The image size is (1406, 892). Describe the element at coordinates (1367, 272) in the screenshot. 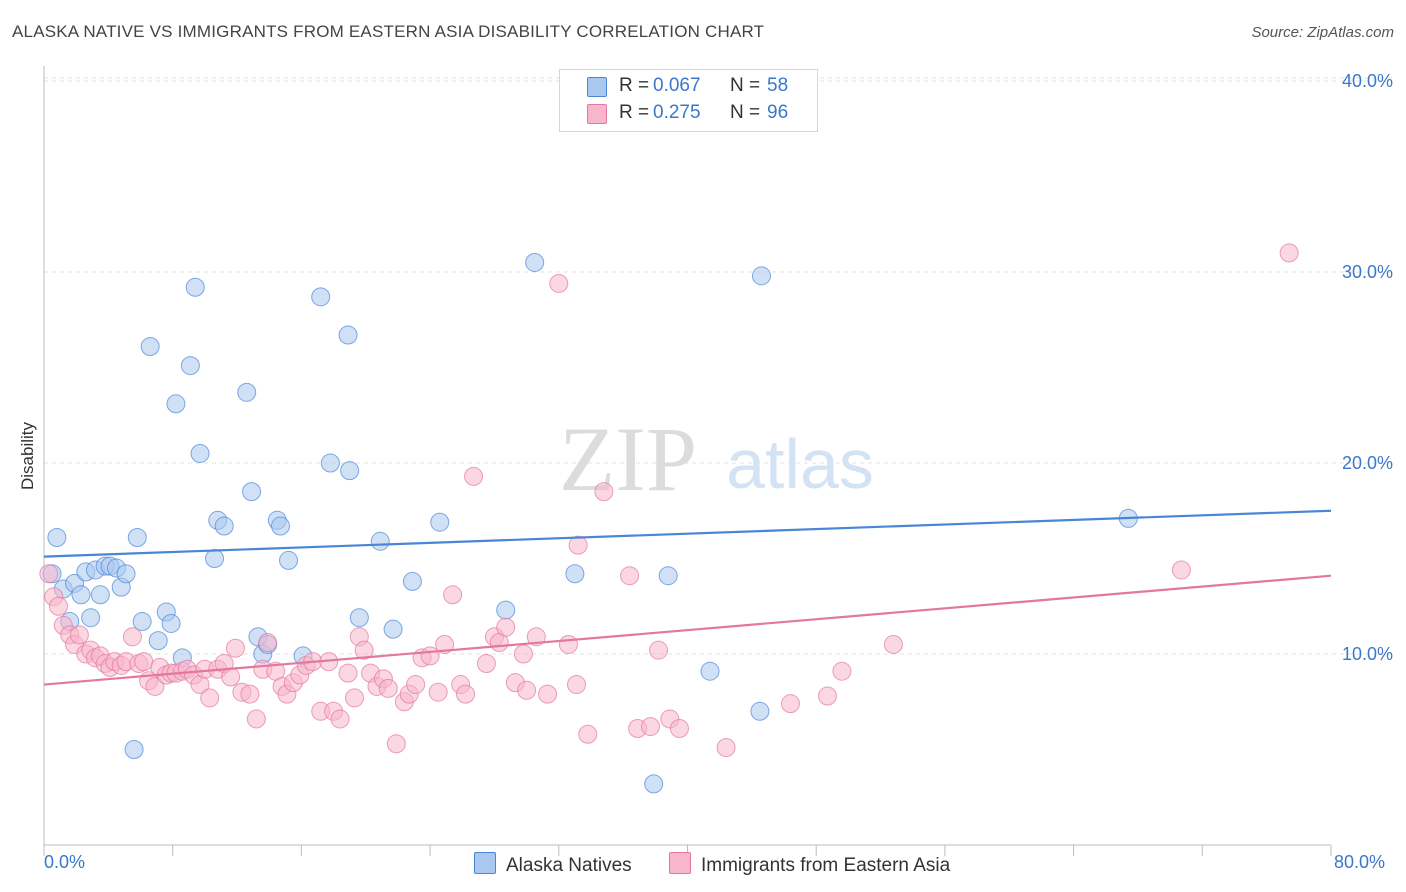

I see `y-tick-label: 30.0%` at that location.